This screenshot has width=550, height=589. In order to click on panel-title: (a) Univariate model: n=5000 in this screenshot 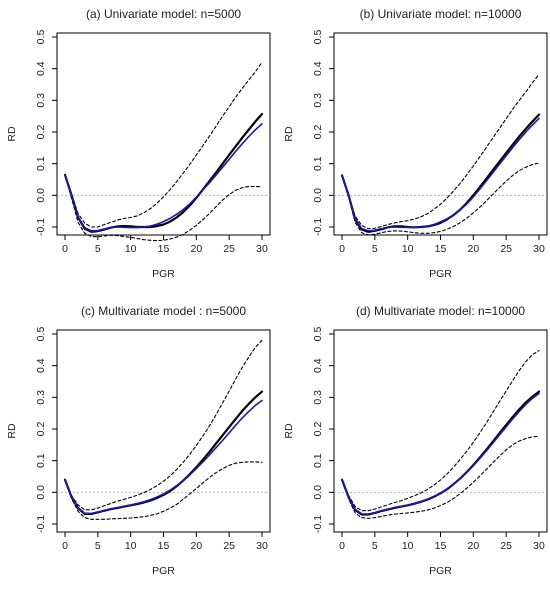, I will do `click(163, 14)`.